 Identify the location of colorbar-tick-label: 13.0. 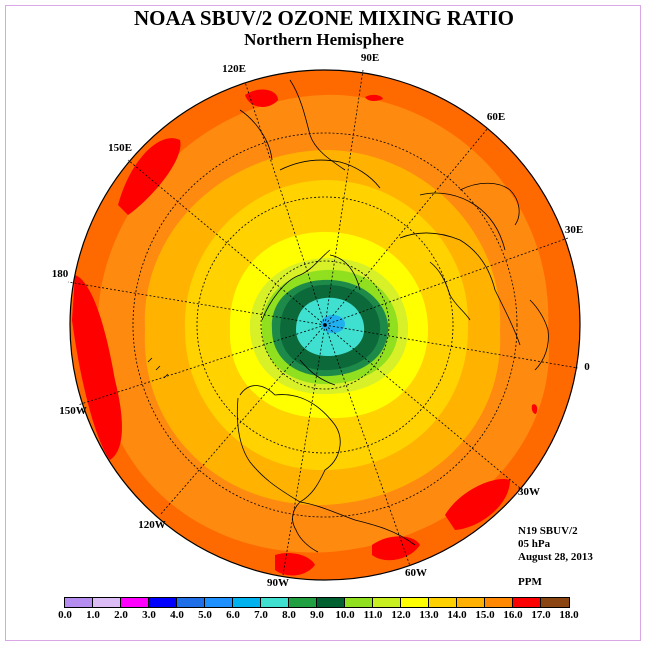
(429, 615).